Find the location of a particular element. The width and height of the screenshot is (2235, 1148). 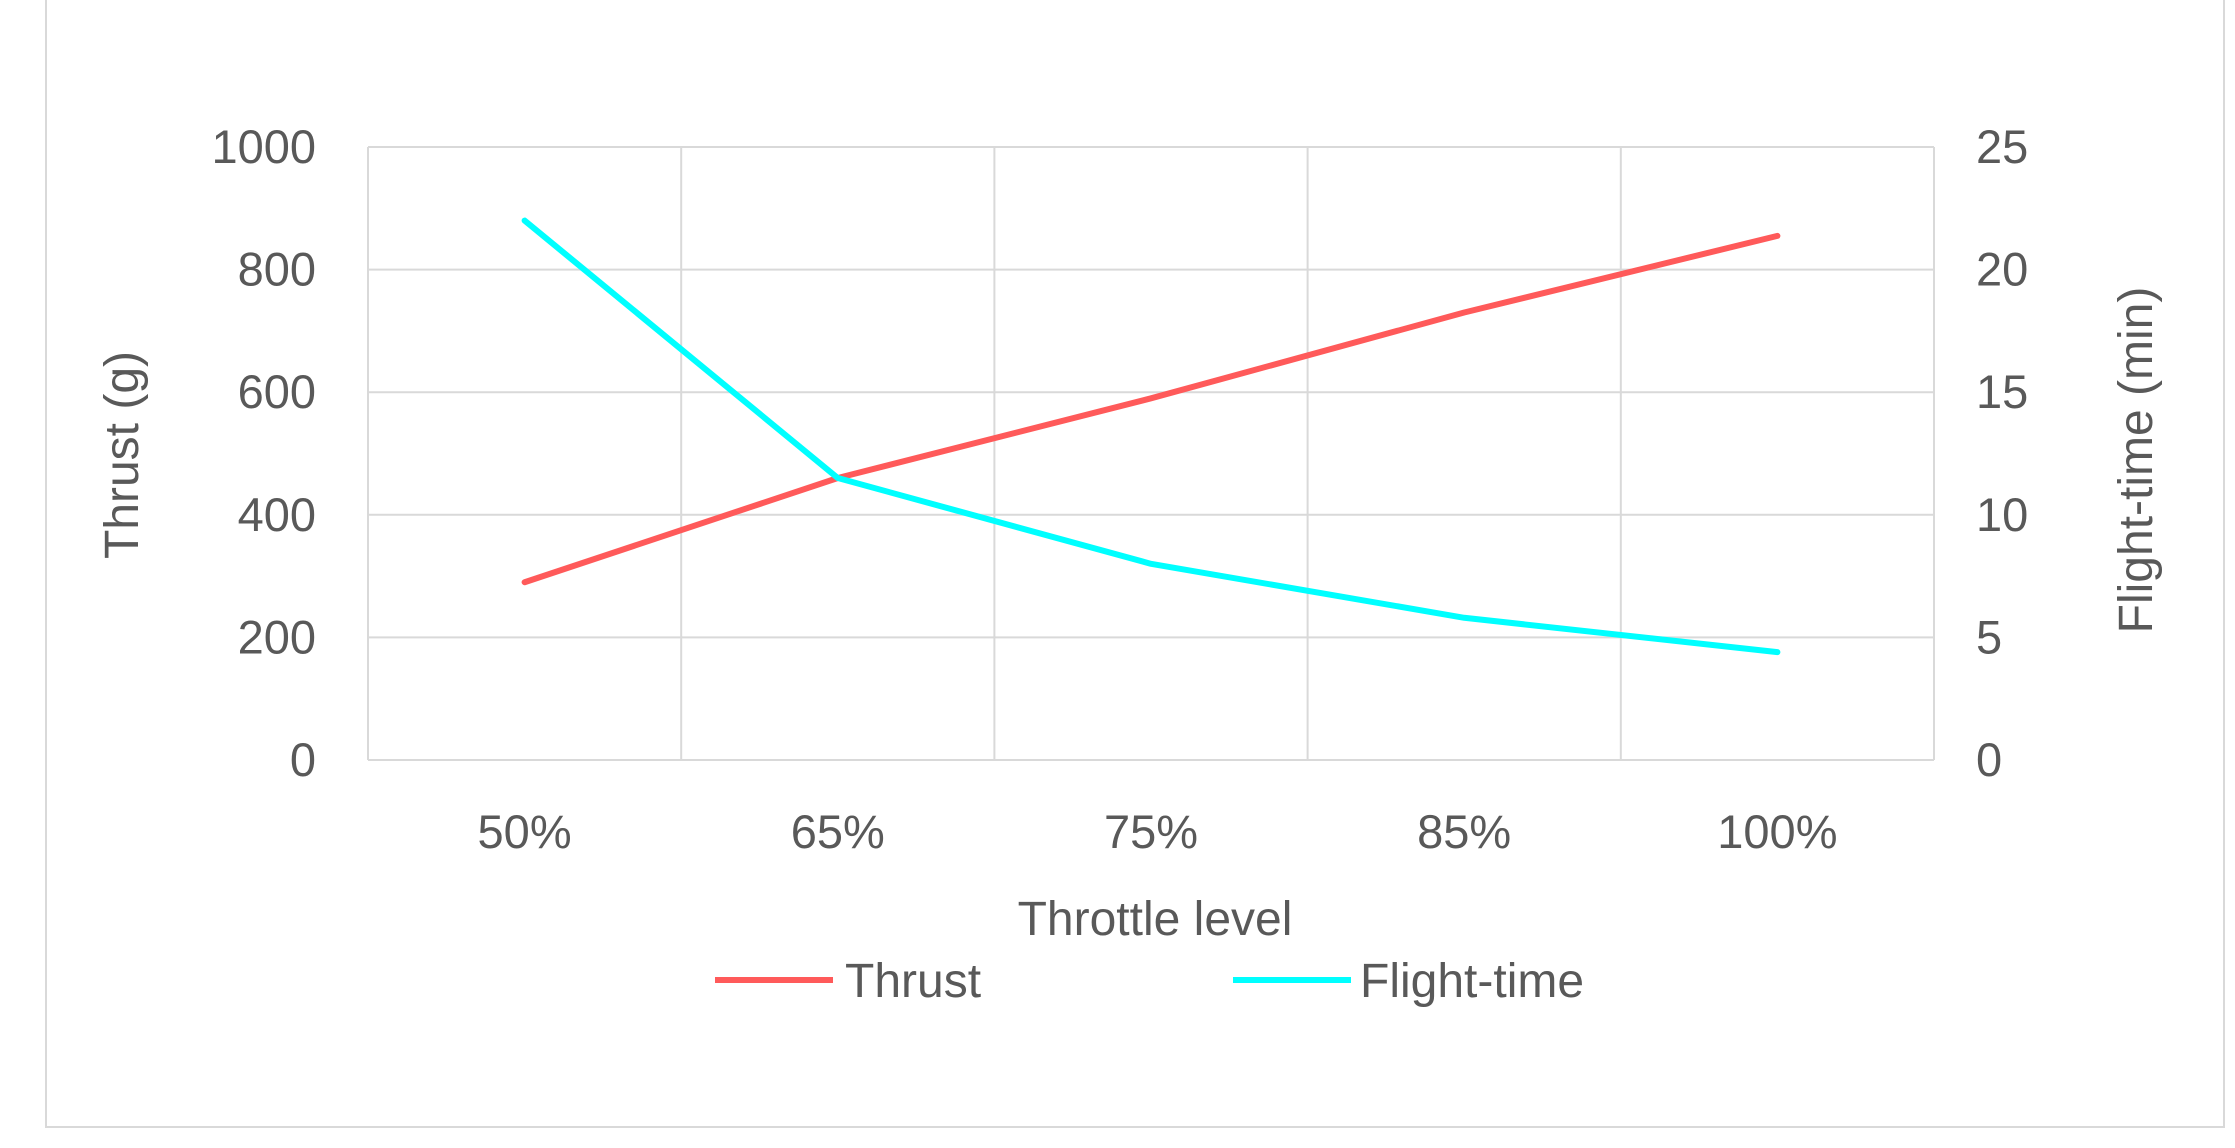

right-y-tick-label: 5 is located at coordinates (1989, 636).